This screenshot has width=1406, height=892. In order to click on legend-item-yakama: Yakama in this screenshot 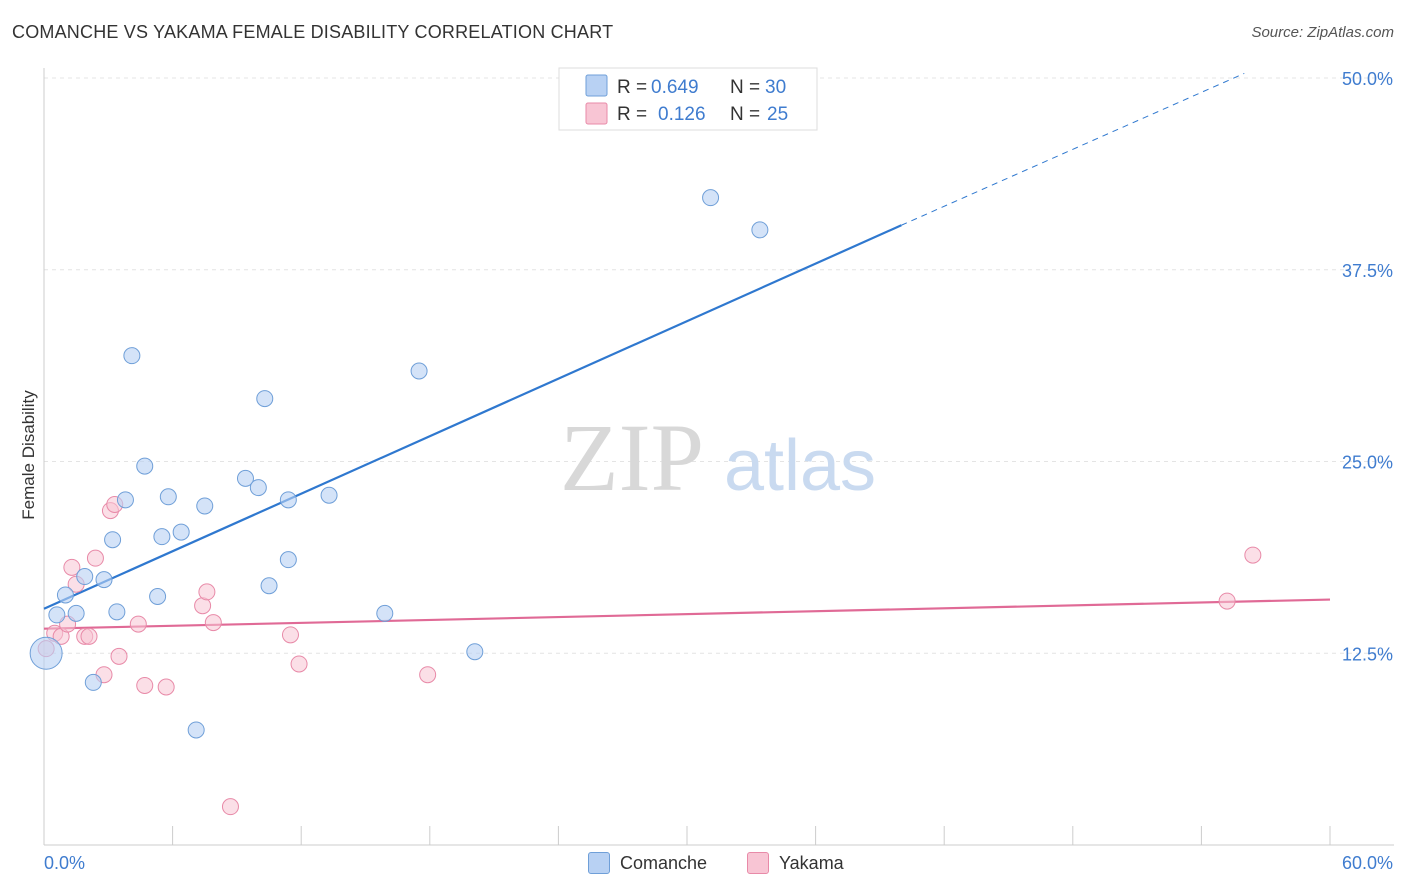, I will do `click(795, 863)`.